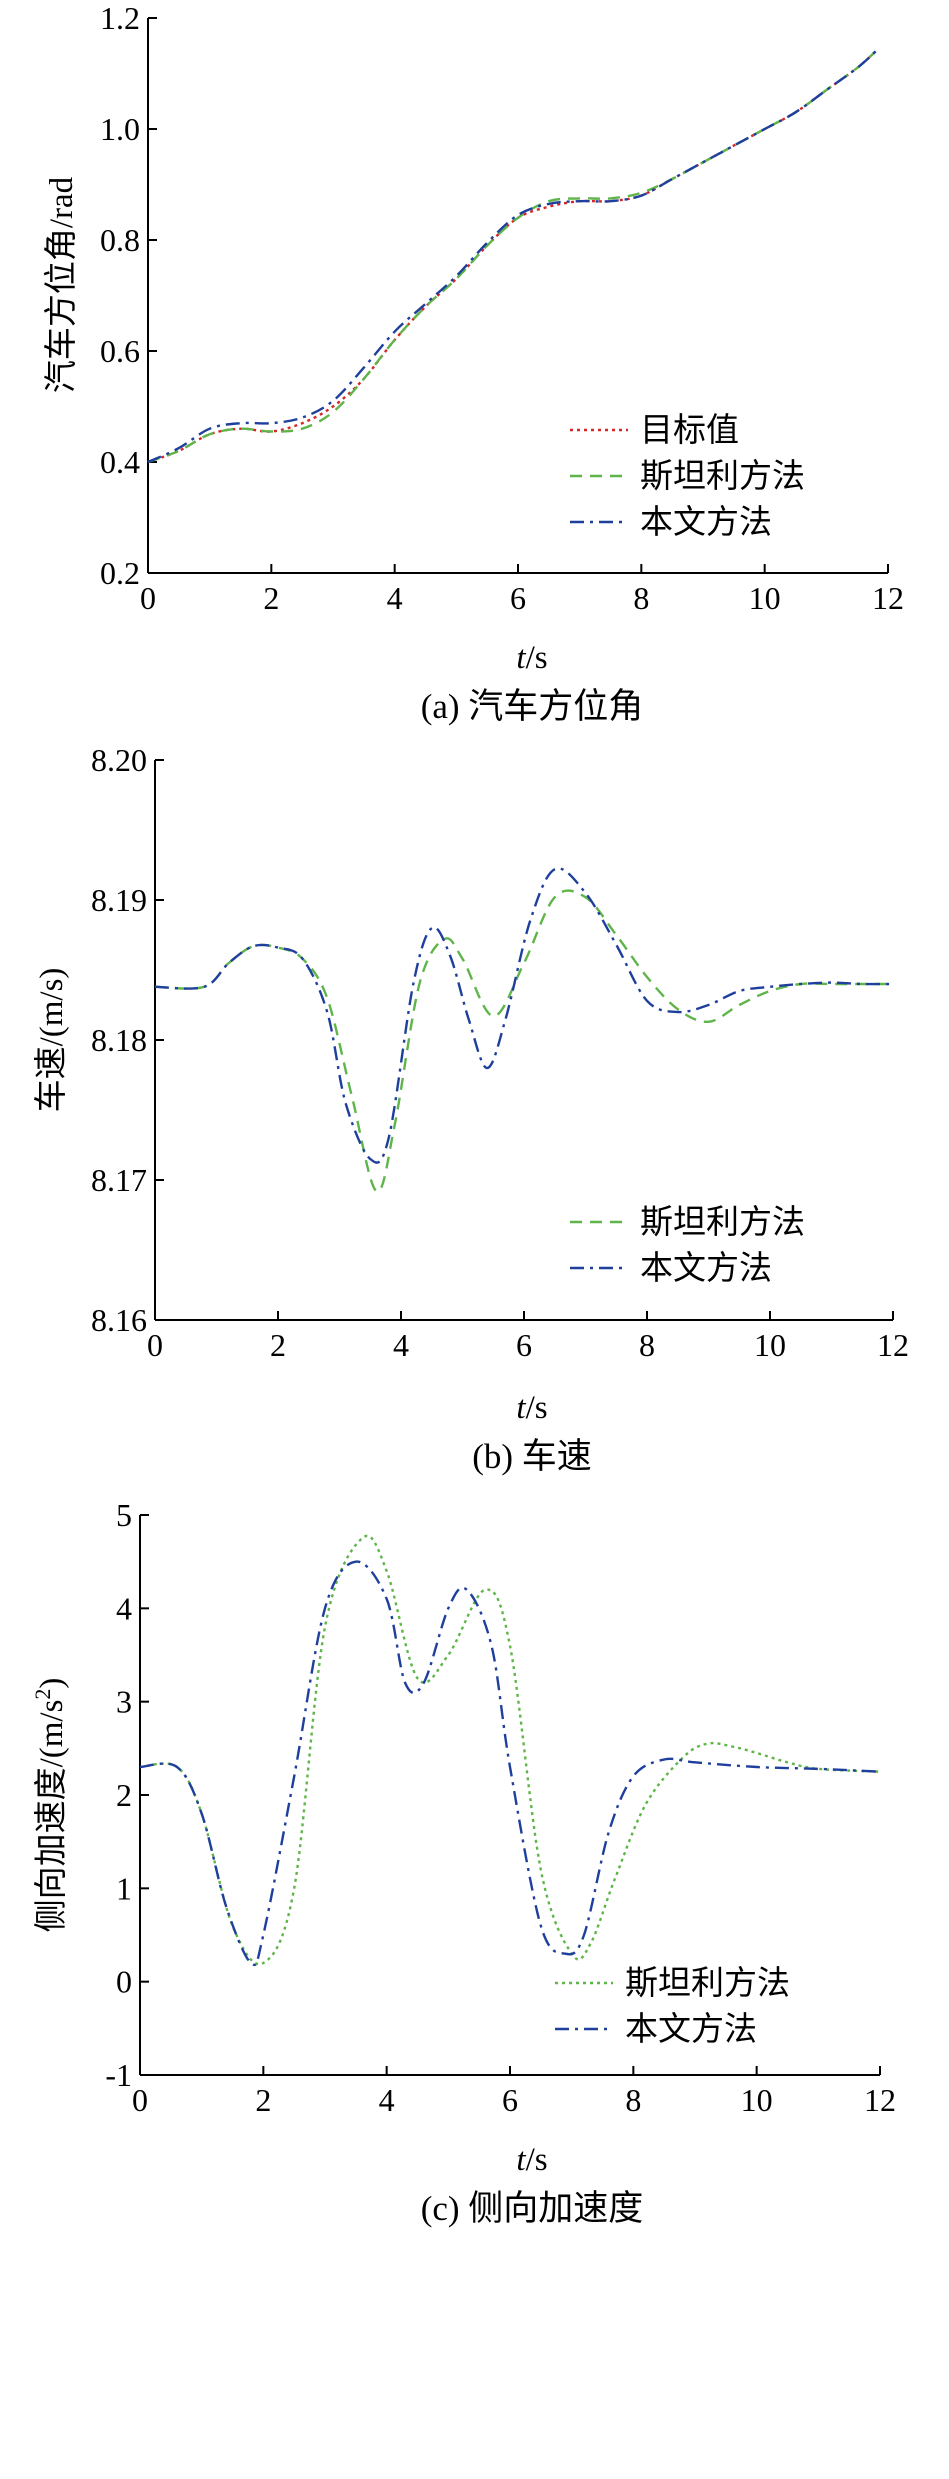  Describe the element at coordinates (50, 1805) in the screenshot. I see `panel-c-ylabel: 侧向加速度/(m/s2)` at that location.